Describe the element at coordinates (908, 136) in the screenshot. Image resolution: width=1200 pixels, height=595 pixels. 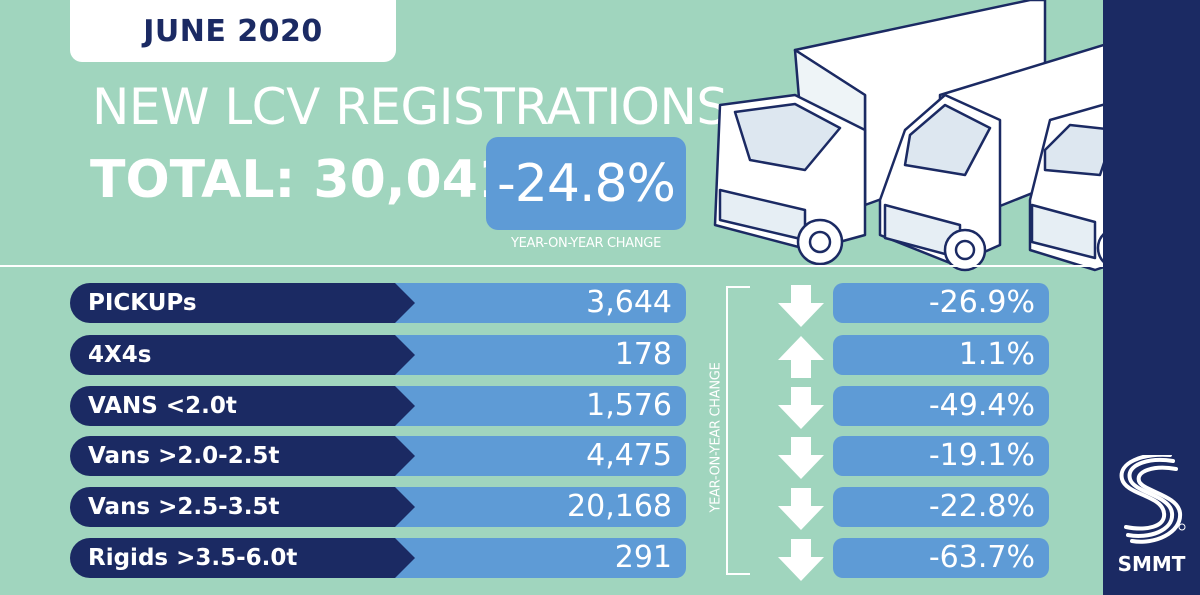
I see `vehicles-illustration` at that location.